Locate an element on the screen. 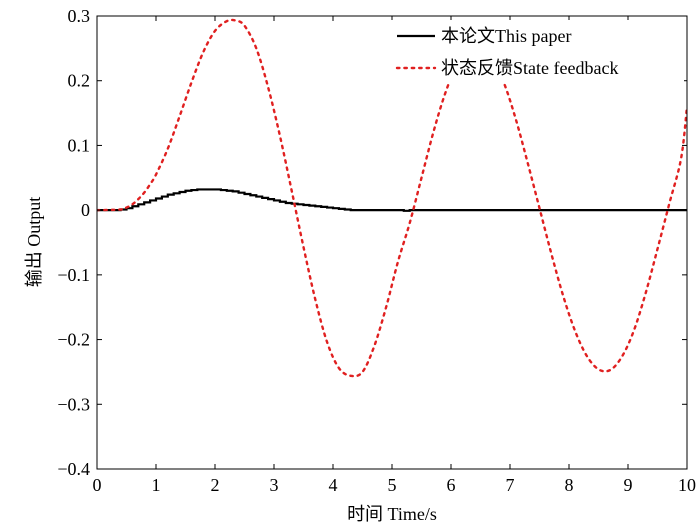 Image resolution: width=700 pixels, height=525 pixels. legend-background is located at coordinates (536, 51).